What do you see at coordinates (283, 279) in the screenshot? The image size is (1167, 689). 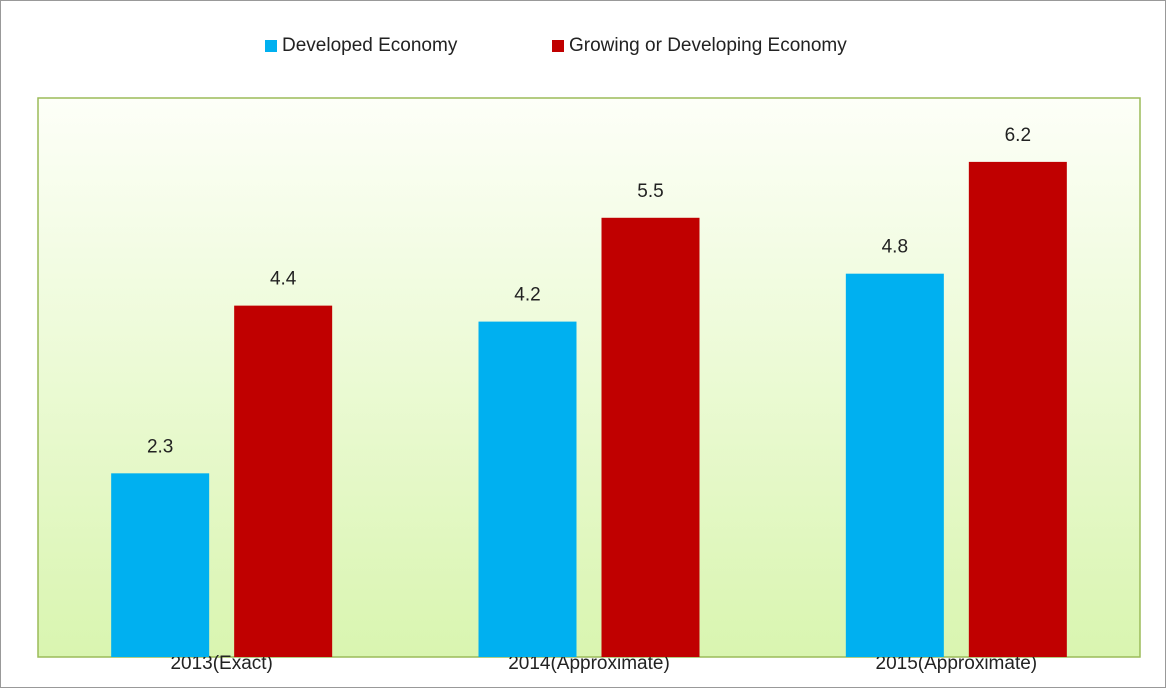 I see `value-label: 4.4` at bounding box center [283, 279].